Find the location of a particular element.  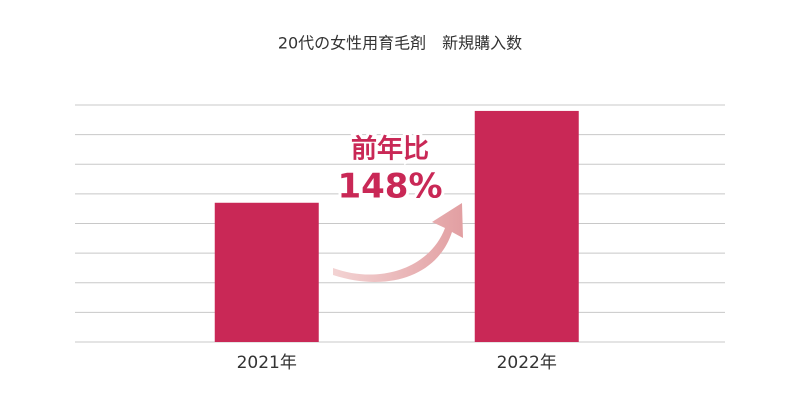

x-tick-label: 2021年 is located at coordinates (267, 363).